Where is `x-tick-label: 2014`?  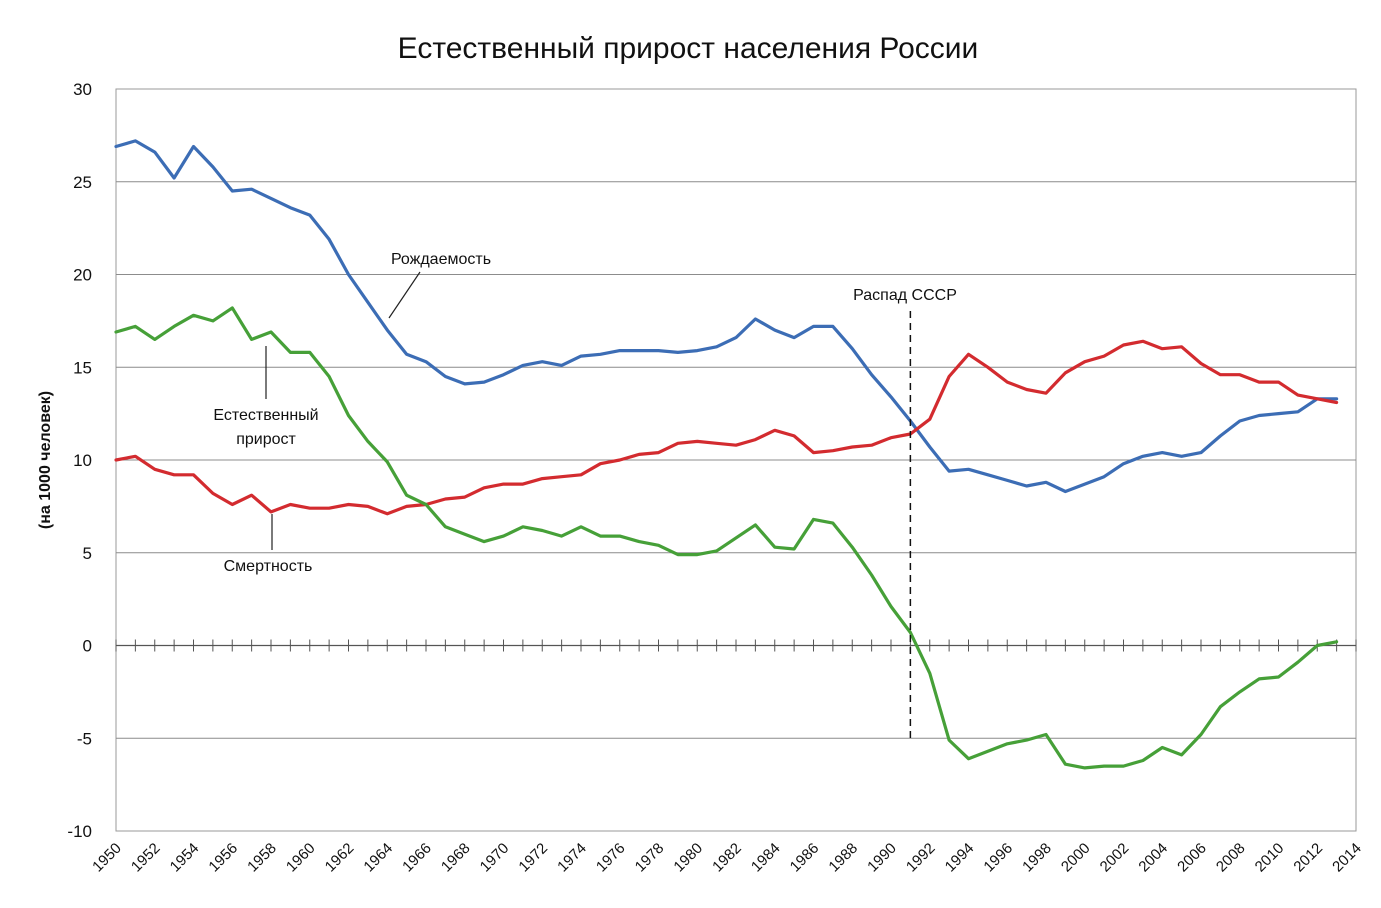
x-tick-label: 2014 is located at coordinates (1347, 858).